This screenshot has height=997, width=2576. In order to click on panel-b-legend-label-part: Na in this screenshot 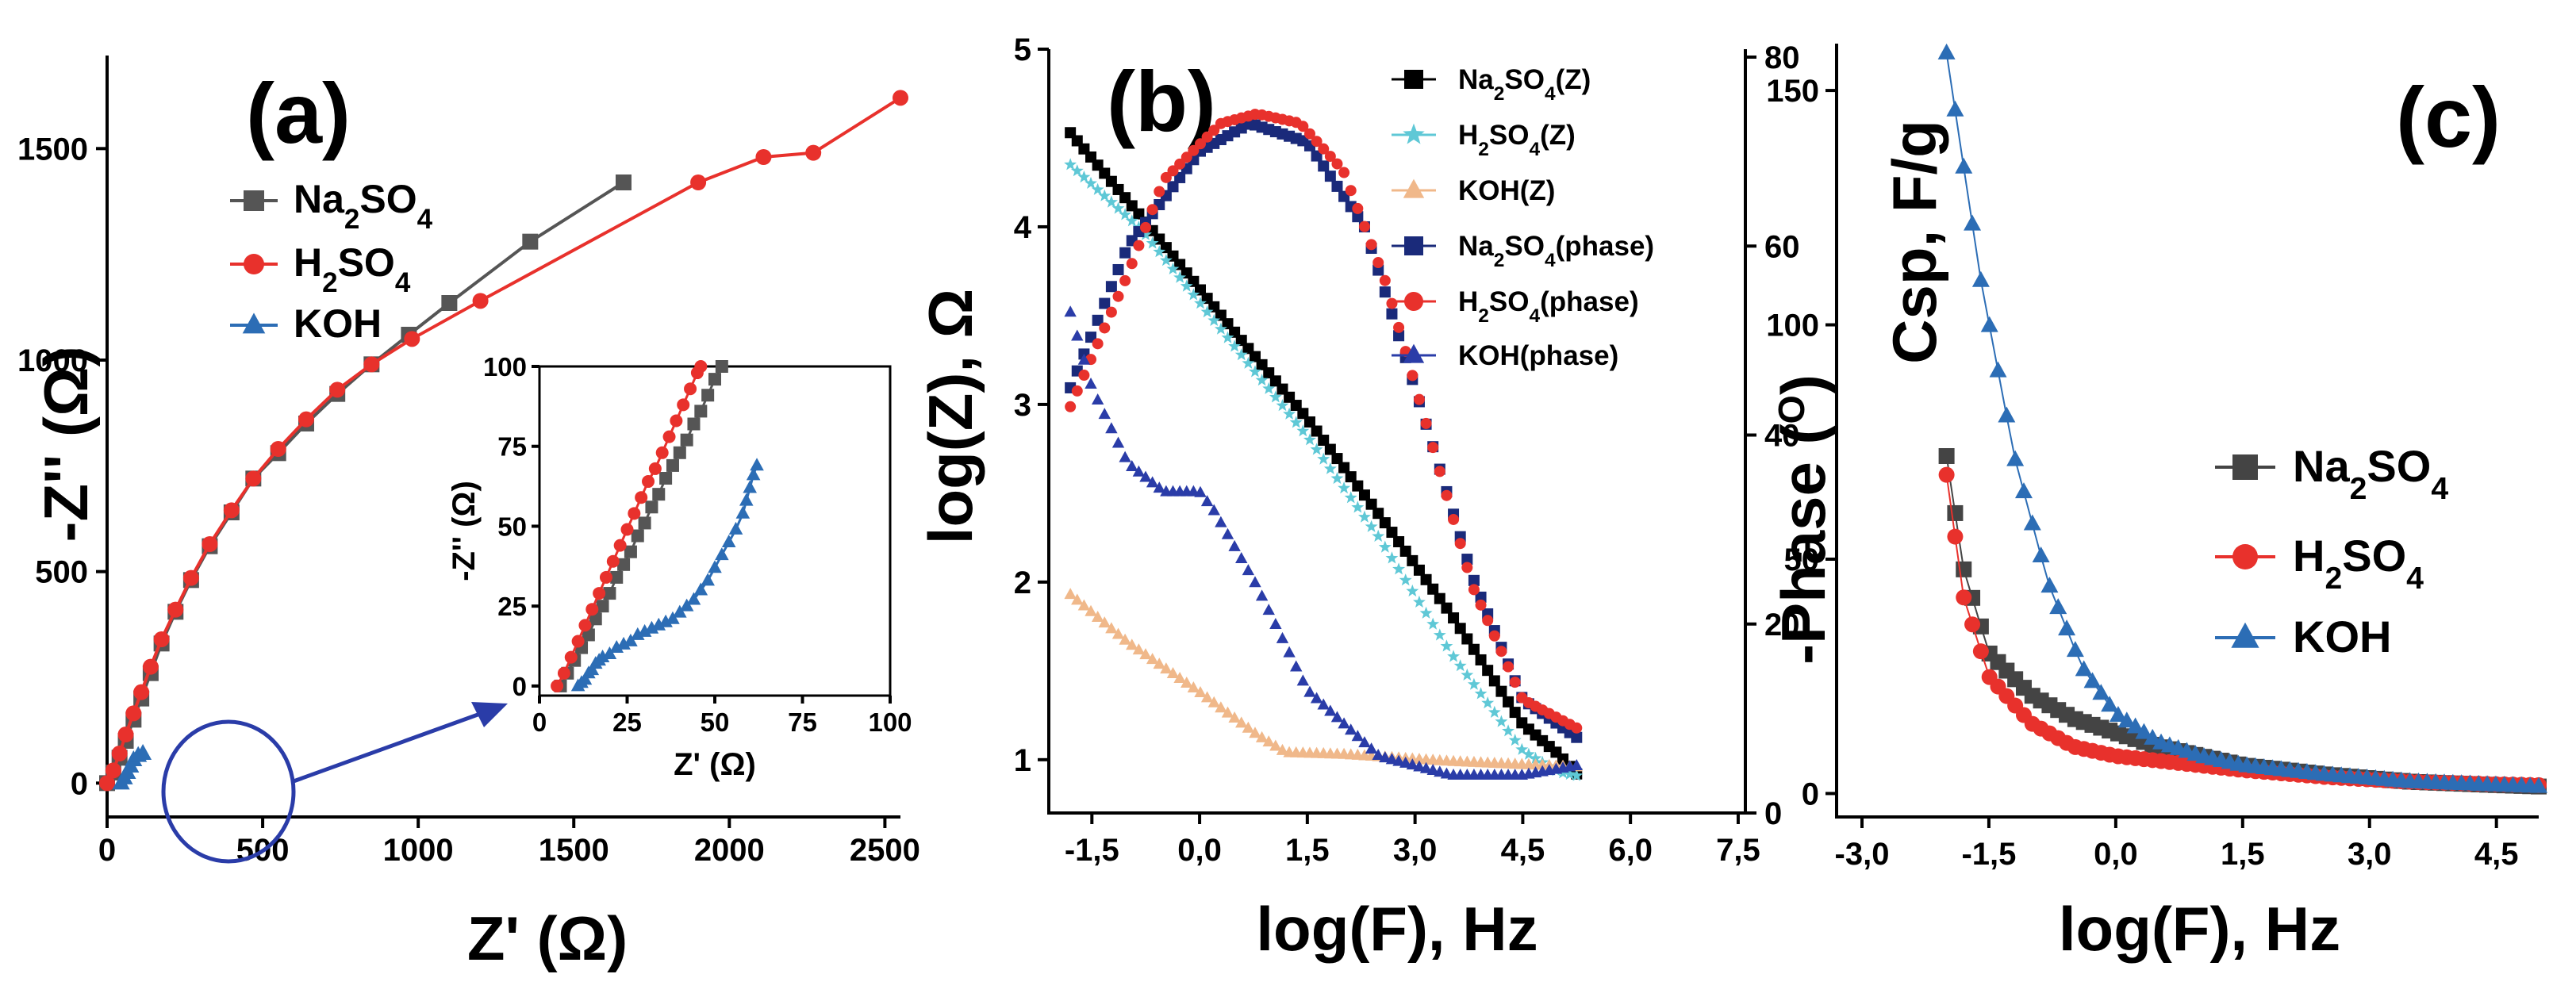, I will do `click(1476, 80)`.